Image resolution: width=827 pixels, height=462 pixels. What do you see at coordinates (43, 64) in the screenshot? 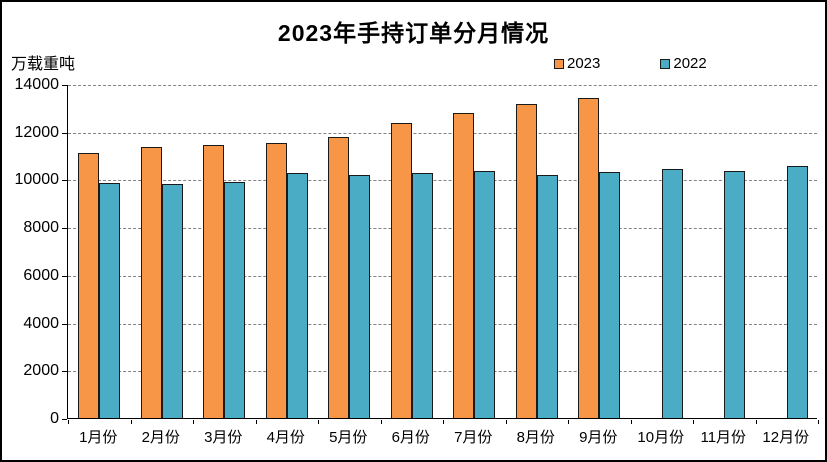
I see `y-axis-unit-label: 万载重吨` at bounding box center [43, 64].